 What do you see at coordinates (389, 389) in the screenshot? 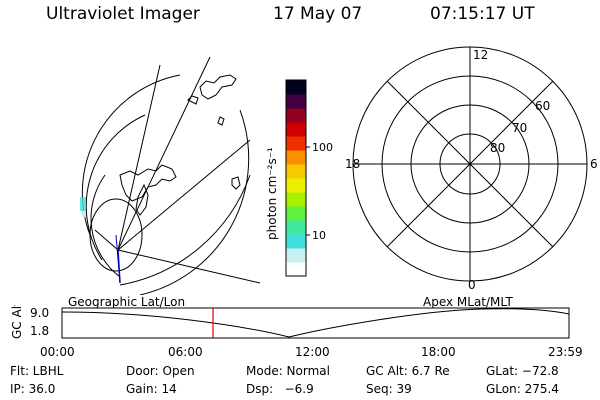
I see `seq-info: Seq: 39` at bounding box center [389, 389].